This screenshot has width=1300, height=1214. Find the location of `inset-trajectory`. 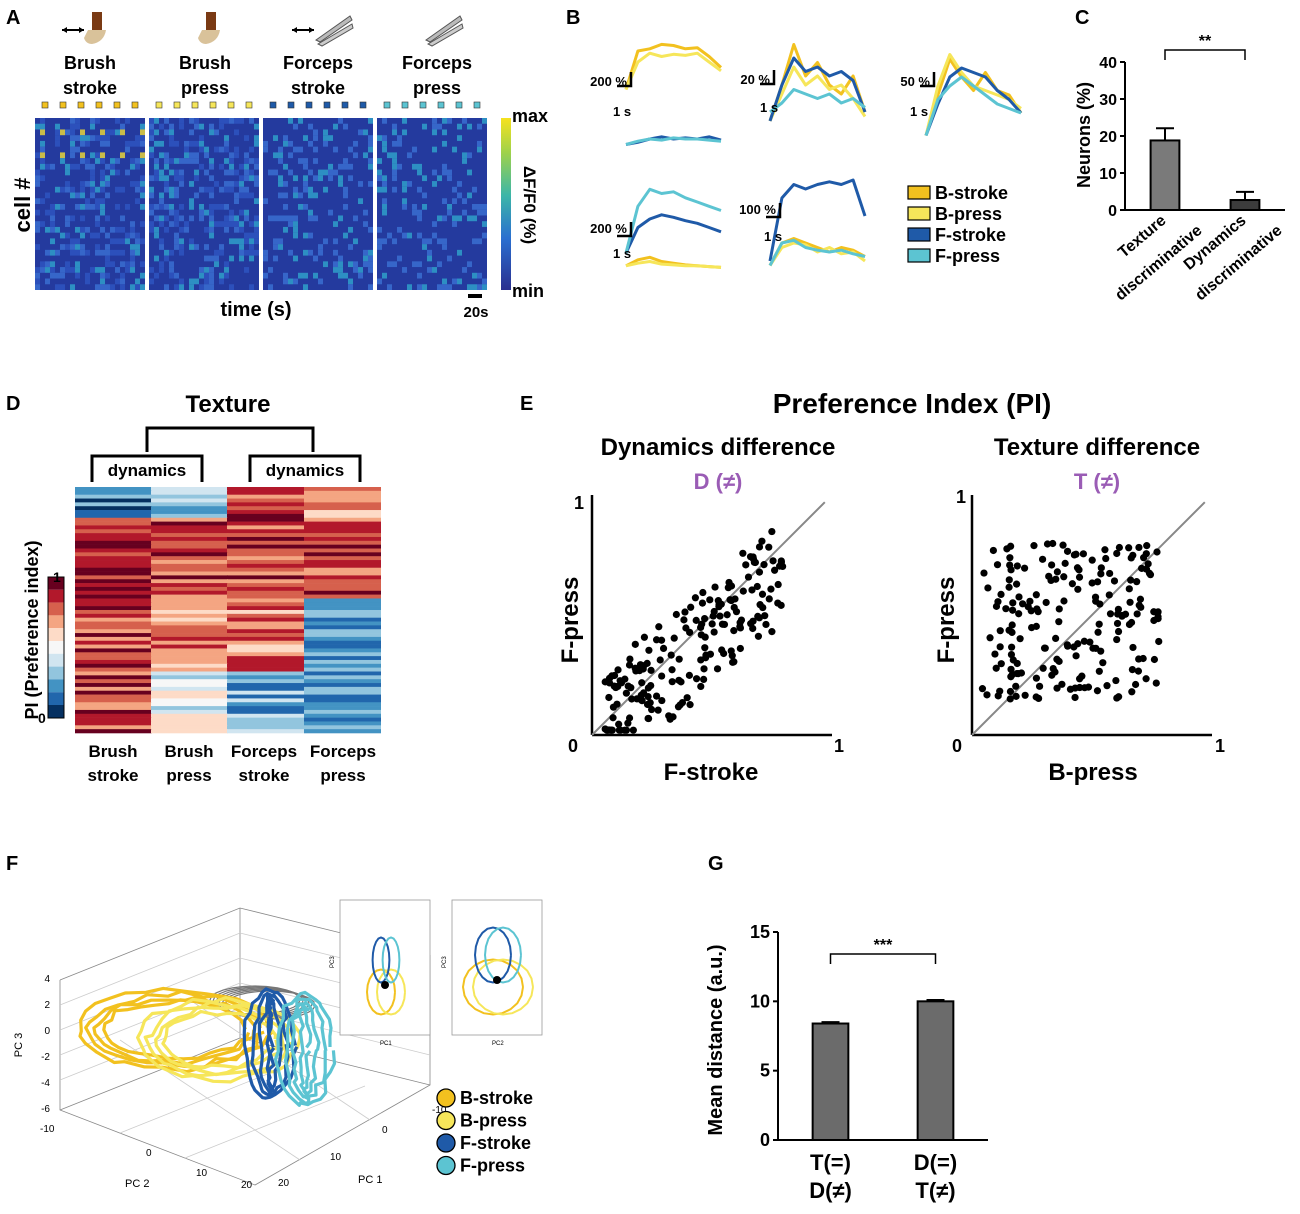

inset-trajectory is located at coordinates (381, 960).